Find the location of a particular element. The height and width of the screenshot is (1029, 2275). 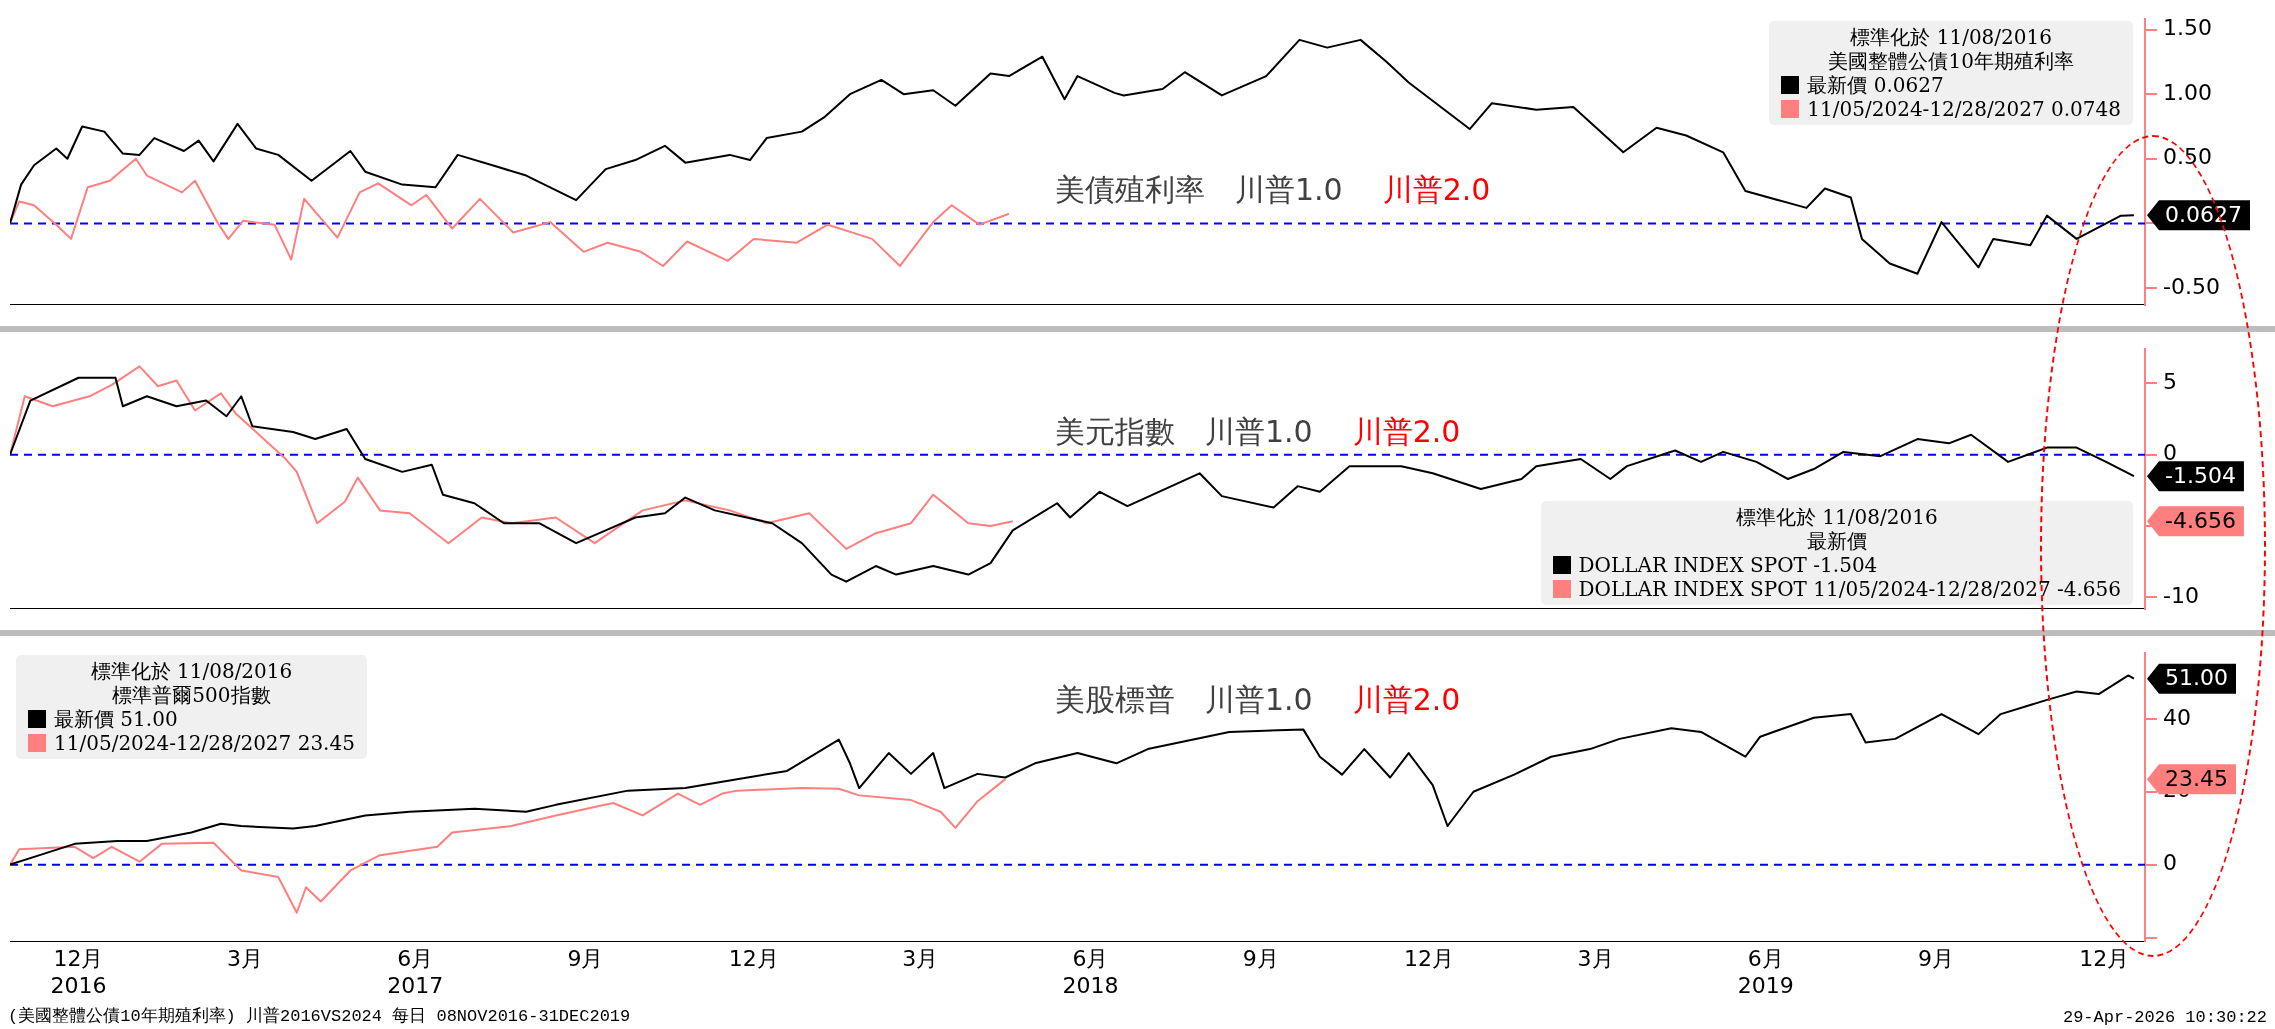

x-tick-label: 6月 2018 is located at coordinates (1090, 972).